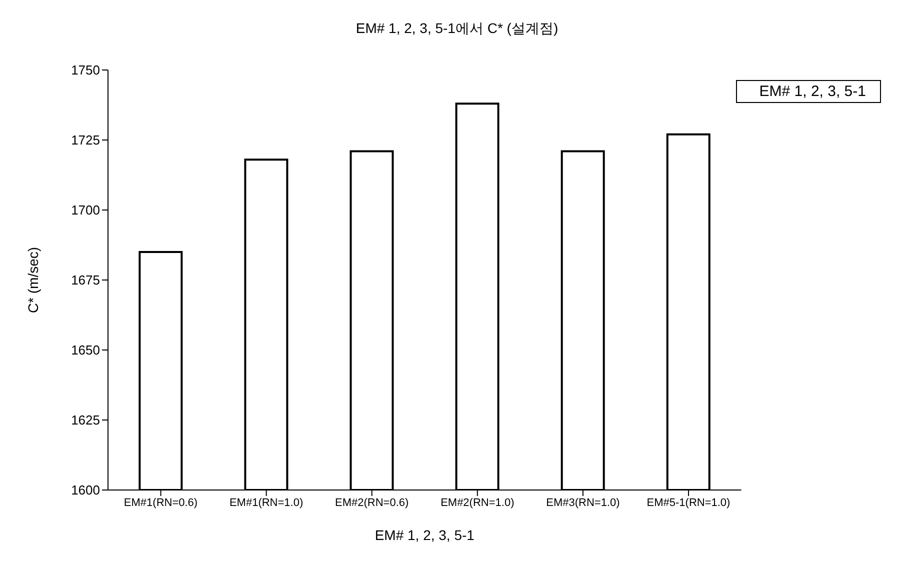 This screenshot has width=914, height=565. I want to click on x-axis-title: EM# 1, 2, 3, 5-1, so click(424, 535).